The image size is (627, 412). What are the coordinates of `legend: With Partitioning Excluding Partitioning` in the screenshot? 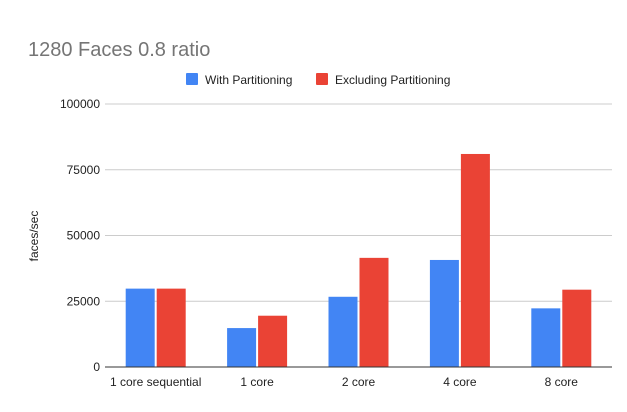 It's located at (318, 80).